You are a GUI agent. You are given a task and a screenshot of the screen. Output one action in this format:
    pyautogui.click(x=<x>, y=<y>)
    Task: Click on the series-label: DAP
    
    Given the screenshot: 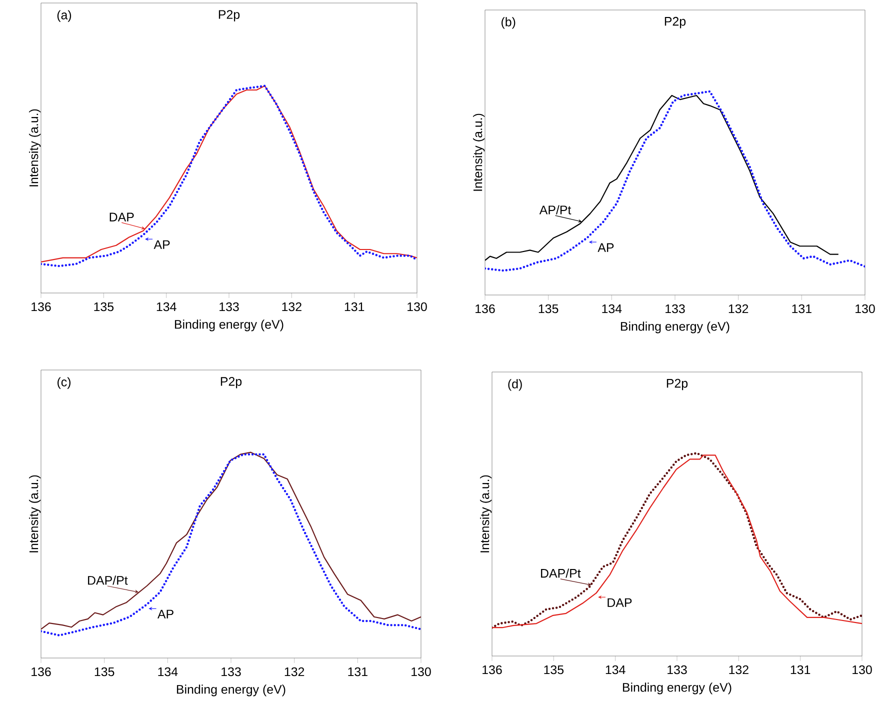 What is the action you would take?
    pyautogui.click(x=122, y=217)
    